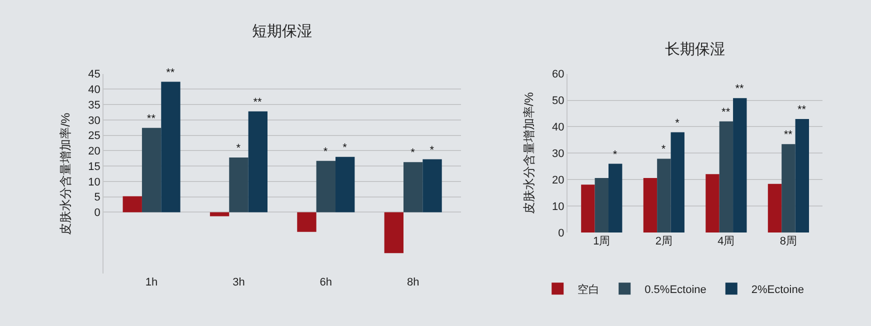 The image size is (871, 326). I want to click on chart-title: 长期保湿, so click(695, 49).